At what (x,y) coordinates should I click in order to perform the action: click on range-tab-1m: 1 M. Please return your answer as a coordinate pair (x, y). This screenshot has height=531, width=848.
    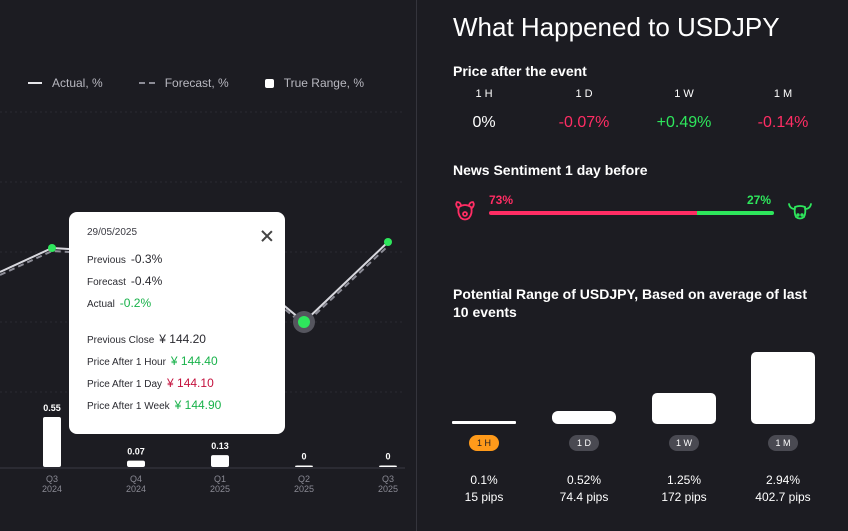
    Looking at the image, I should click on (783, 443).